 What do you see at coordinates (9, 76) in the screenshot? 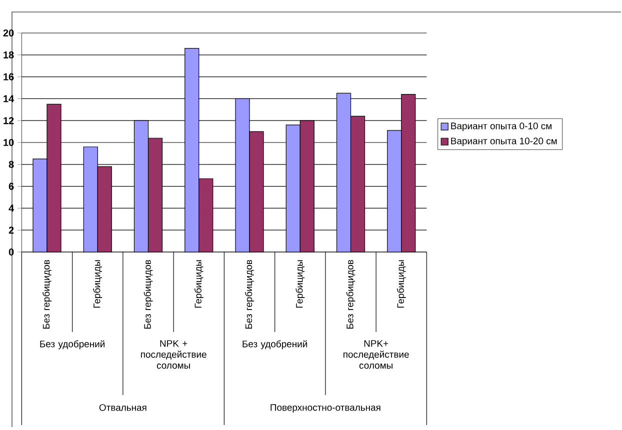
I see `y-tick-label: 16` at bounding box center [9, 76].